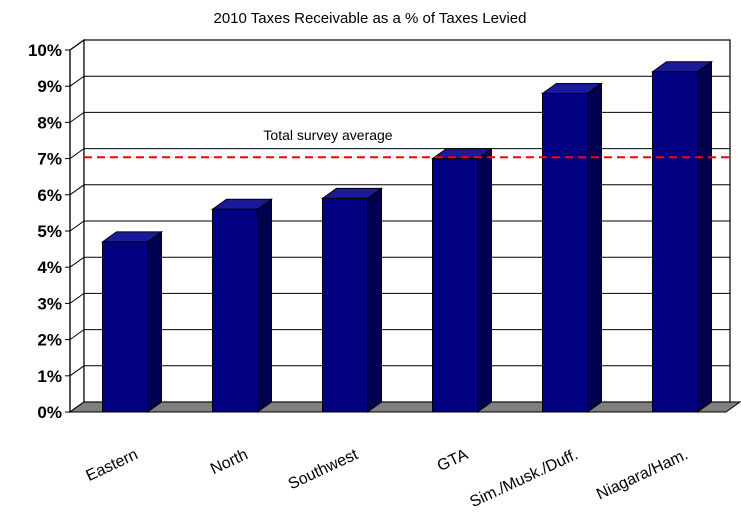 The height and width of the screenshot is (517, 741). Describe the element at coordinates (49, 267) in the screenshot. I see `y-tick-label: 4%` at that location.